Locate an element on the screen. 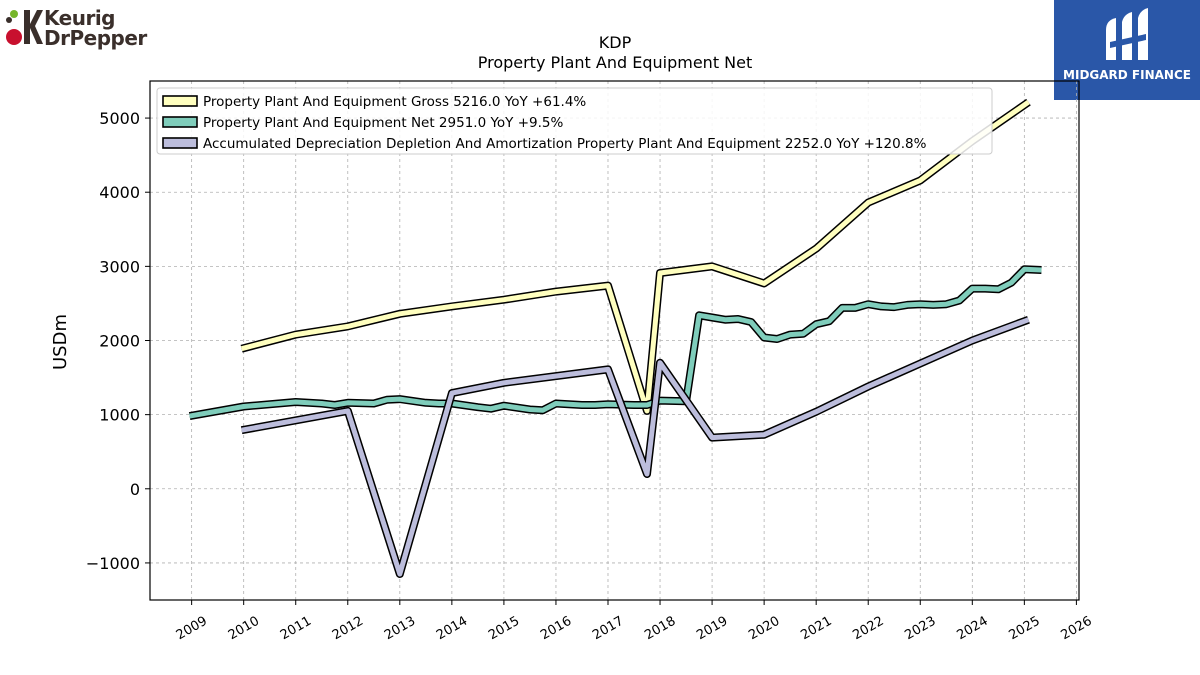  logo-text-drpepper: DrPepper is located at coordinates (95, 38).